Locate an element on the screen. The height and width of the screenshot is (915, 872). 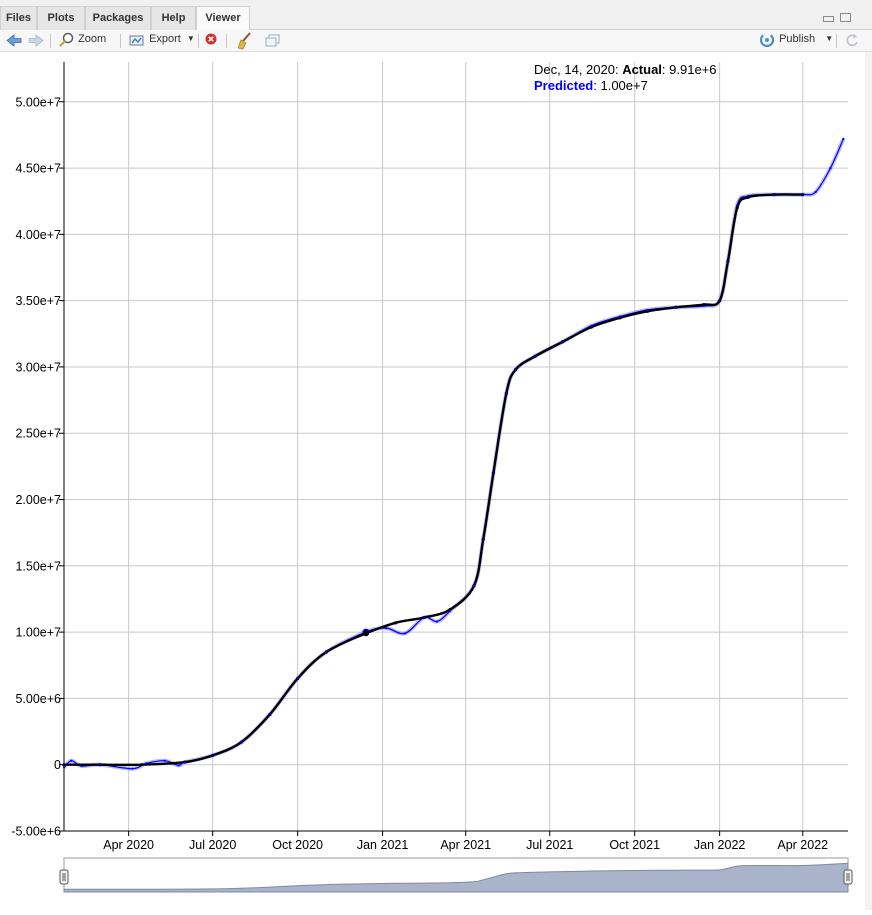
refresh-button is located at coordinates (852, 40).